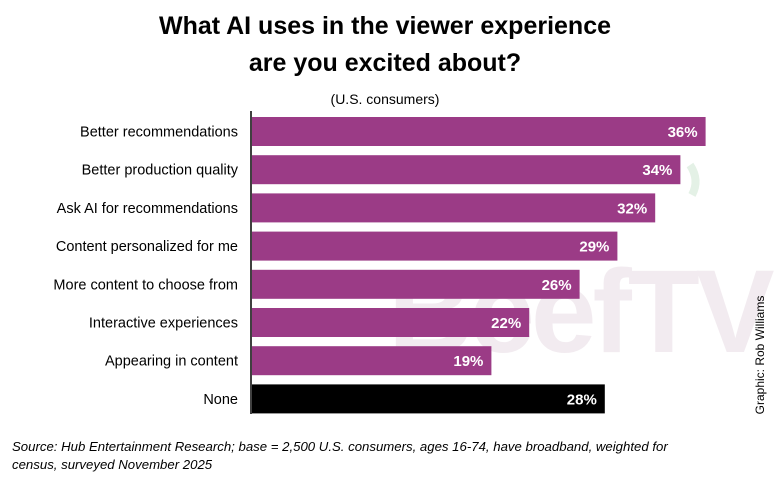 Image resolution: width=779 pixels, height=481 pixels. Describe the element at coordinates (582, 399) in the screenshot. I see `value-label: 28%` at that location.